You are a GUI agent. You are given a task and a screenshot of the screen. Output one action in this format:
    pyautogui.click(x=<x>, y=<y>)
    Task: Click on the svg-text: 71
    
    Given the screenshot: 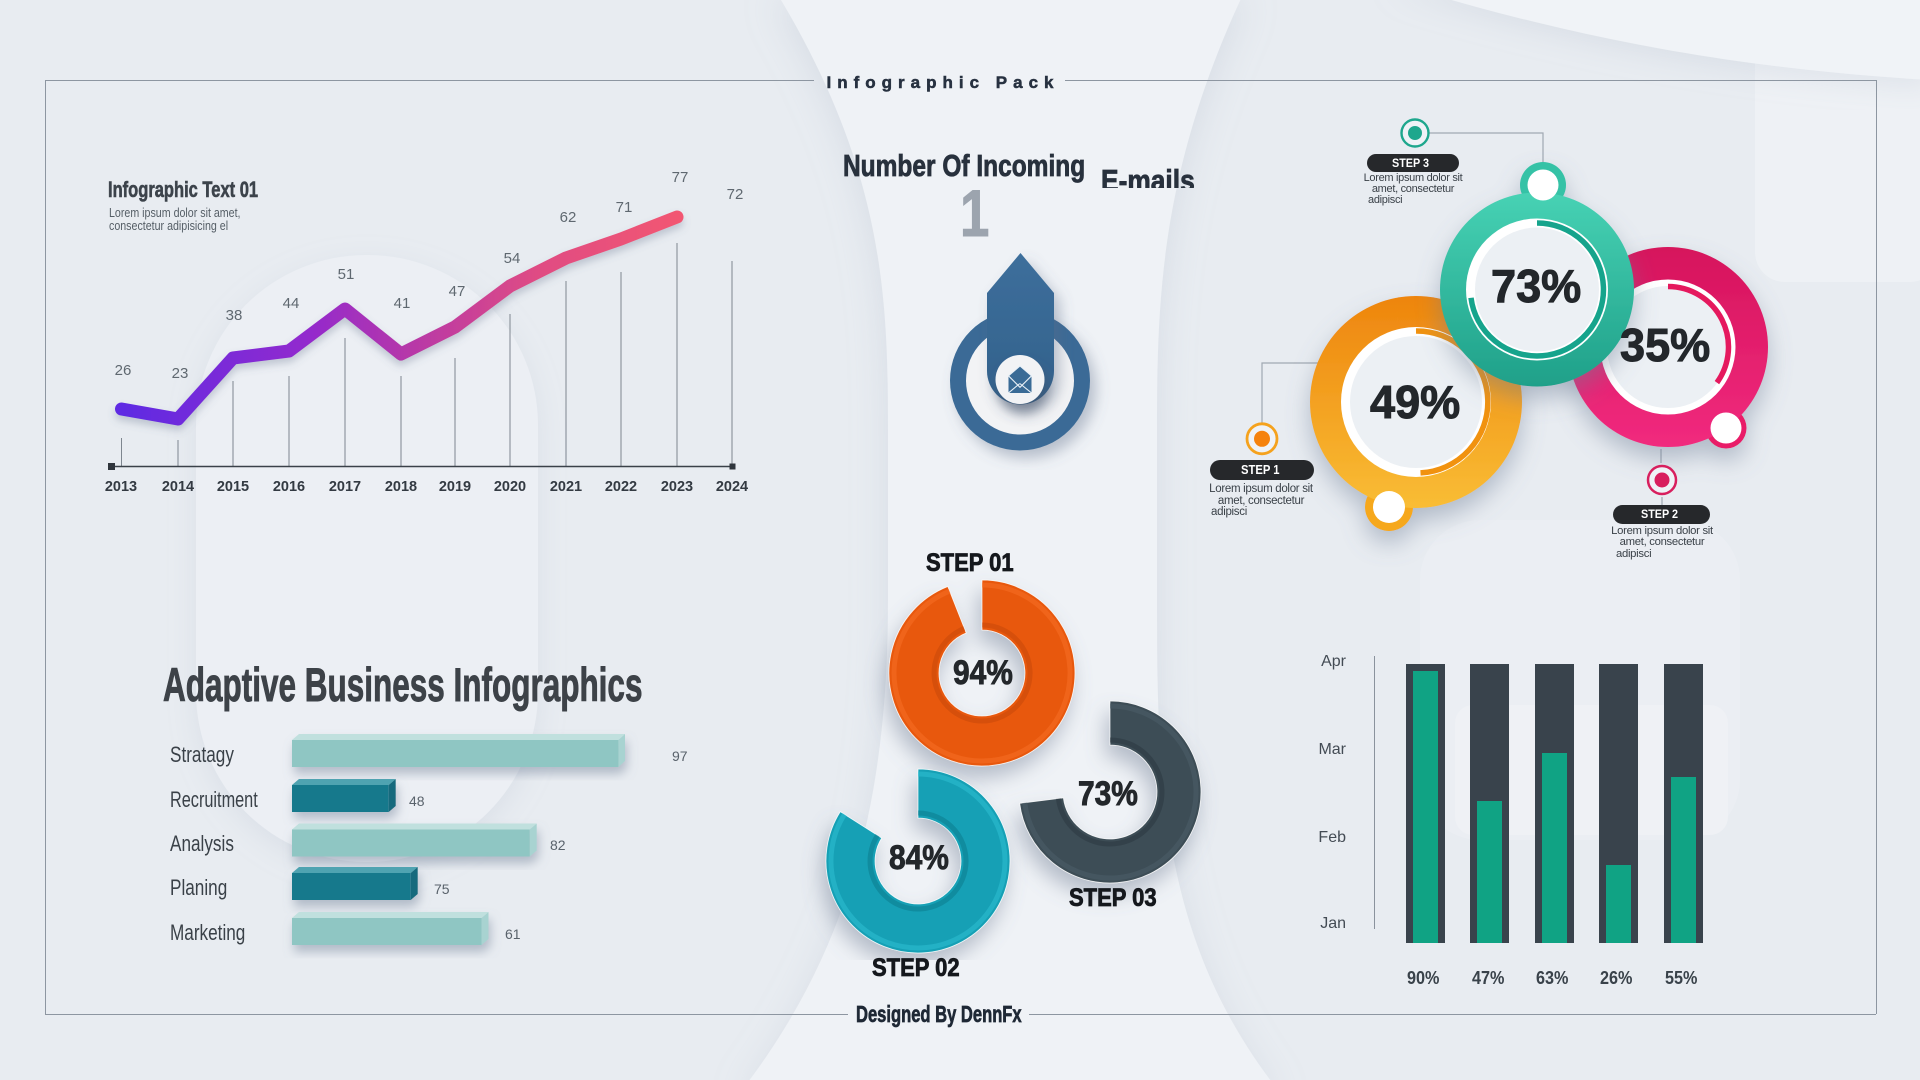 What is the action you would take?
    pyautogui.click(x=624, y=207)
    